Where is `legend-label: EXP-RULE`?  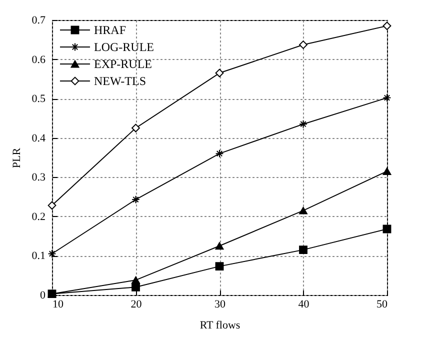 legend-label: EXP-RULE is located at coordinates (123, 64).